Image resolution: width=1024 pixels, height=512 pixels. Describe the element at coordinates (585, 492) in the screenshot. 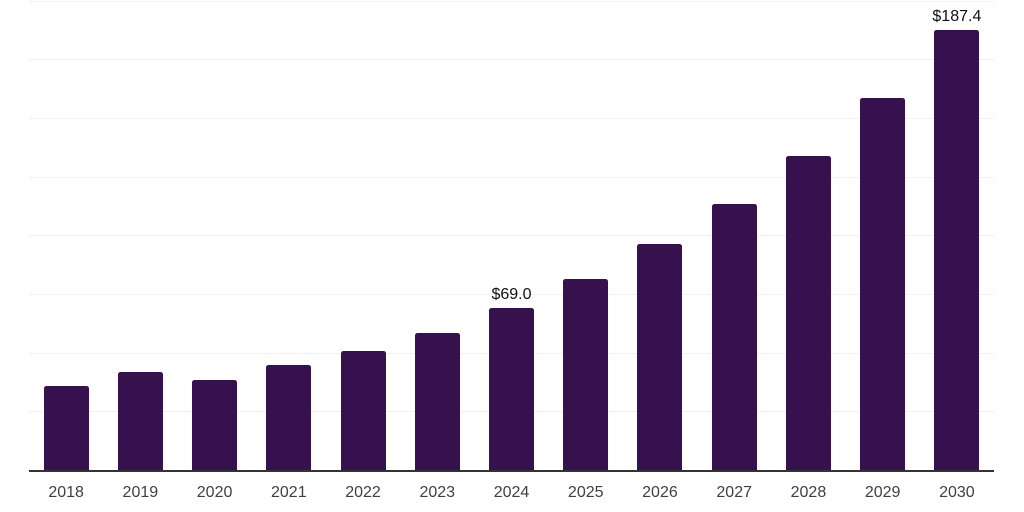

I see `x-tick-label-2025: 2025` at that location.